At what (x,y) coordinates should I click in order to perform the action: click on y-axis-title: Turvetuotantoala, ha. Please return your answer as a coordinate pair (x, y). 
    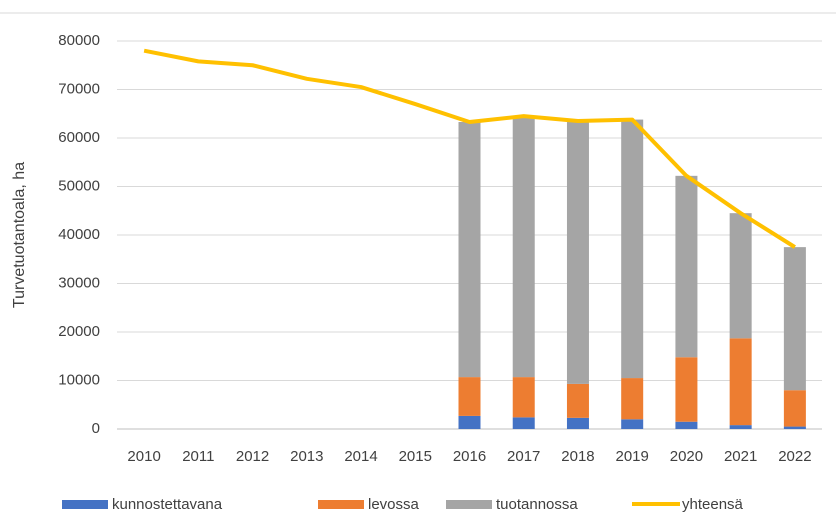
    Looking at the image, I should click on (19, 235).